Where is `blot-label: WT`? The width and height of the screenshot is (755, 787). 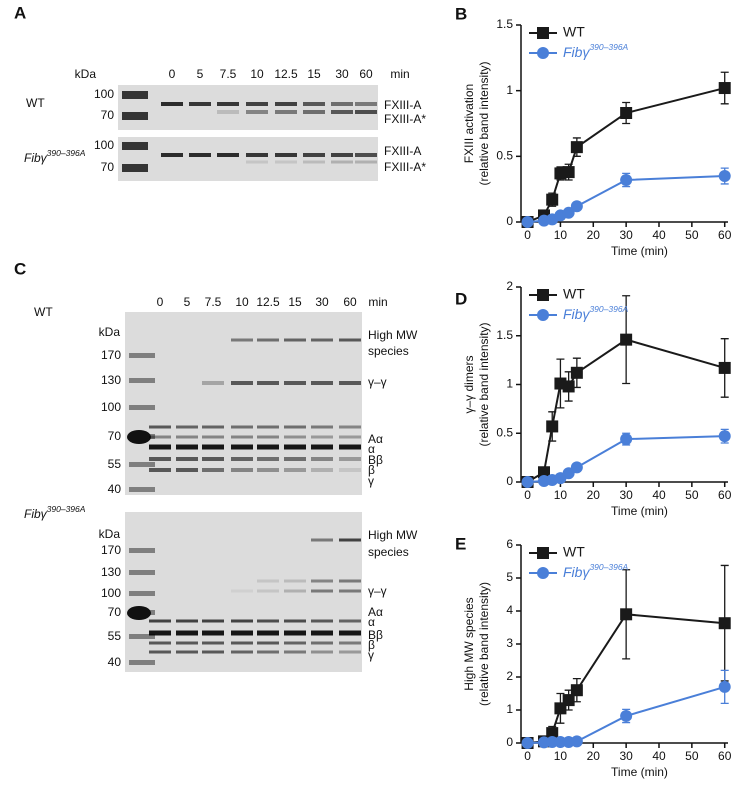 blot-label: WT is located at coordinates (43, 312).